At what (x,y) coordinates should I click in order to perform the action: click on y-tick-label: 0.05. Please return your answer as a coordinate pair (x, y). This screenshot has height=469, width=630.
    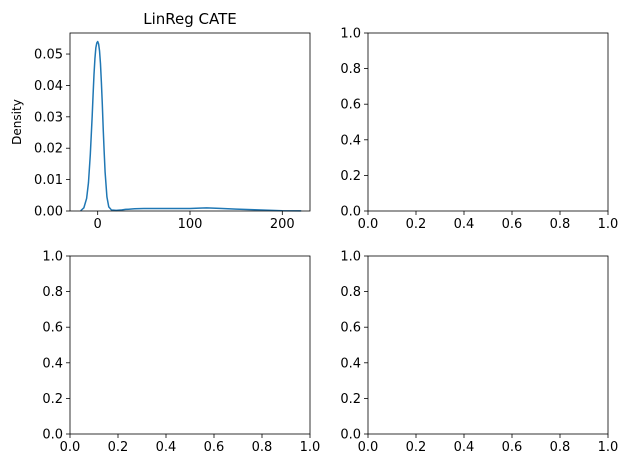
    Looking at the image, I should click on (48, 55).